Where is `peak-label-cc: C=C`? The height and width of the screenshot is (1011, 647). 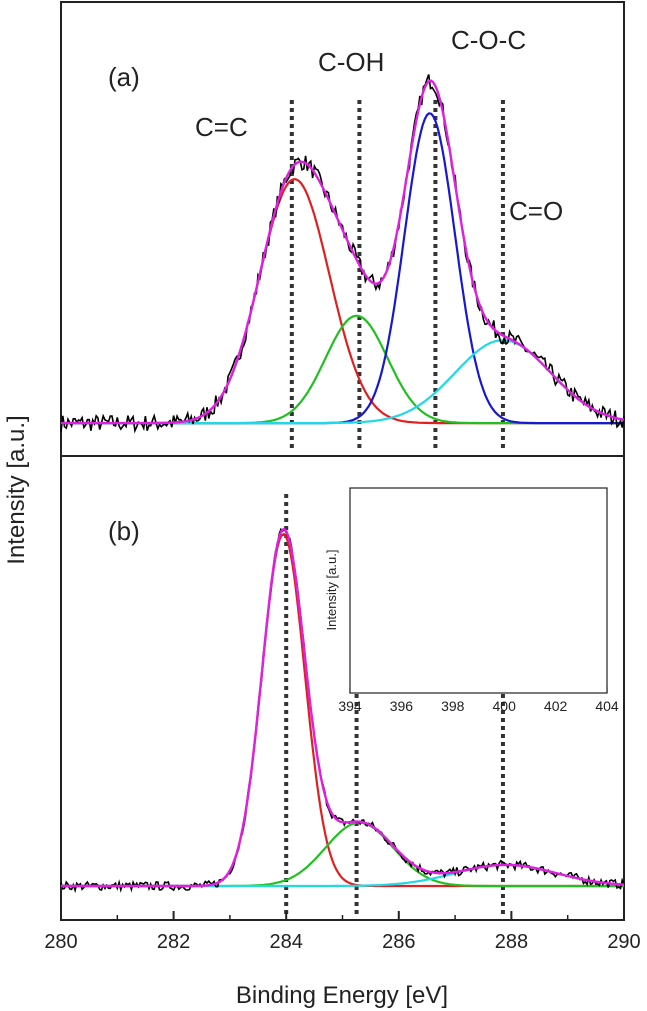
peak-label-cc: C=C is located at coordinates (221, 127).